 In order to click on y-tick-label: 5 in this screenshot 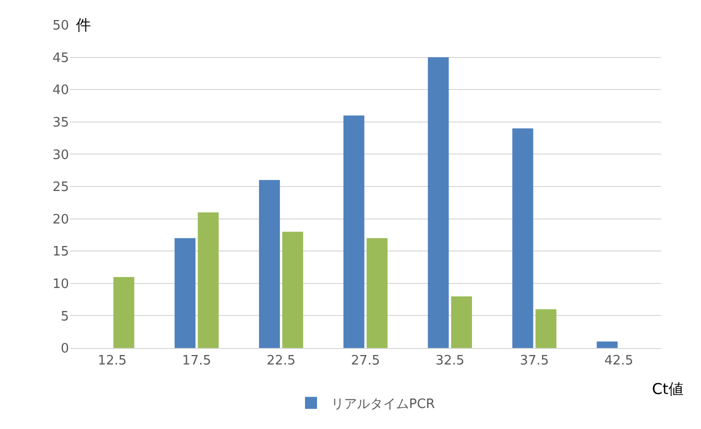, I will do `click(64, 316)`.